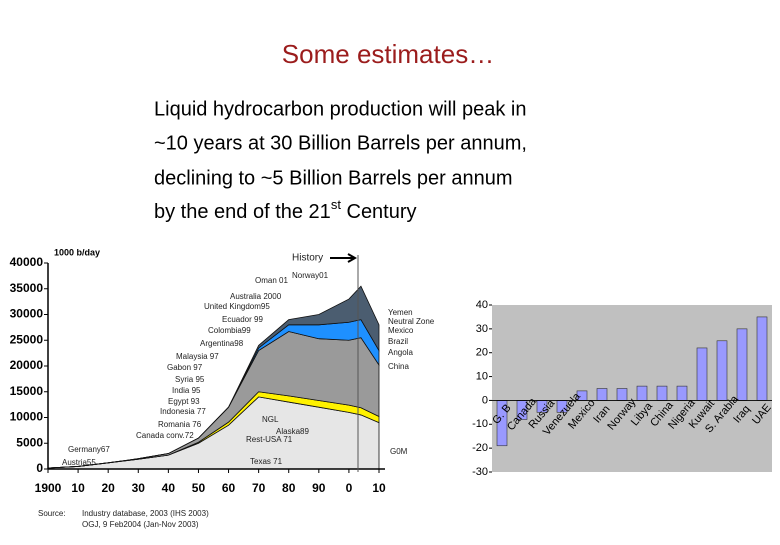 This screenshot has height=545, width=780. I want to click on annotation: Yemen, so click(400, 312).